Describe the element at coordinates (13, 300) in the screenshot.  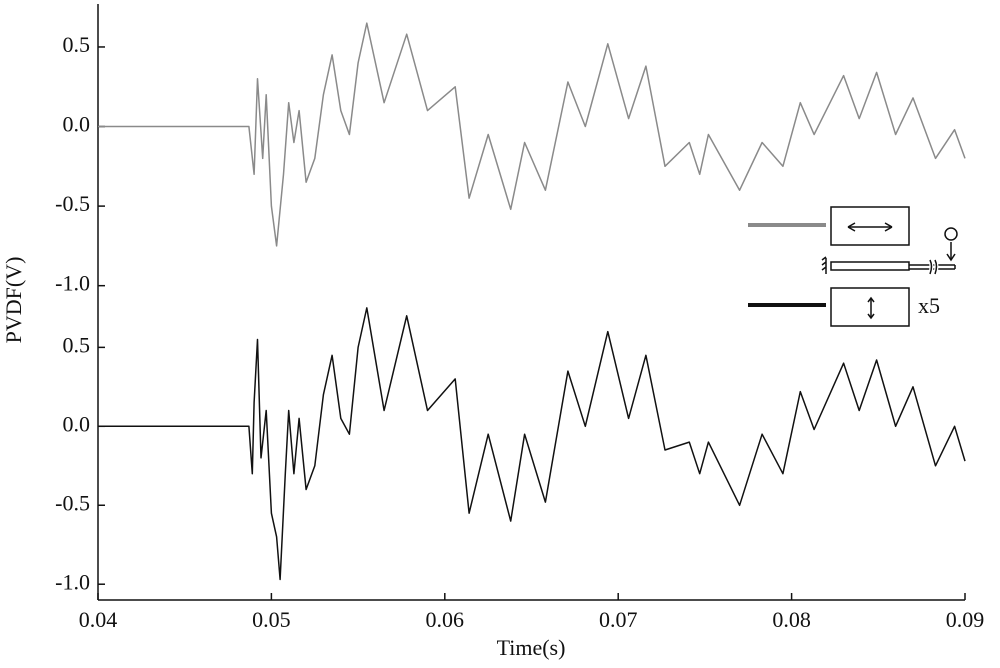
I see `y-axis-label: PVDF(V)` at that location.